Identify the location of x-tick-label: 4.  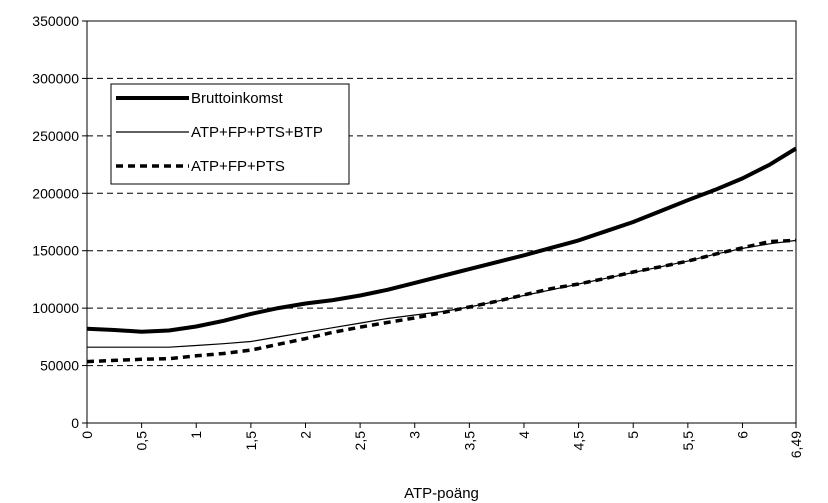
(524, 435).